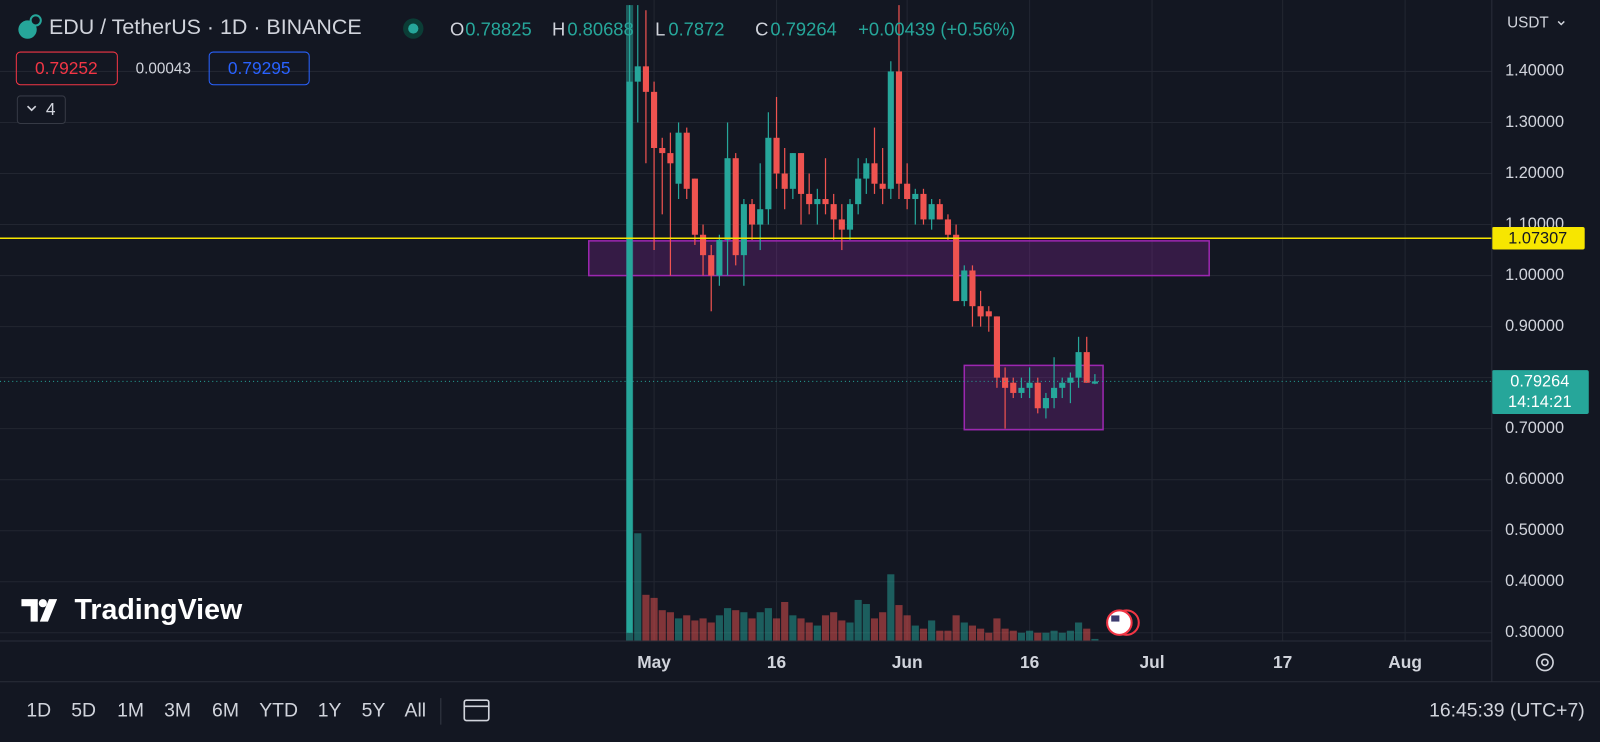  What do you see at coordinates (163, 68) in the screenshot?
I see `spread: 0.00043` at bounding box center [163, 68].